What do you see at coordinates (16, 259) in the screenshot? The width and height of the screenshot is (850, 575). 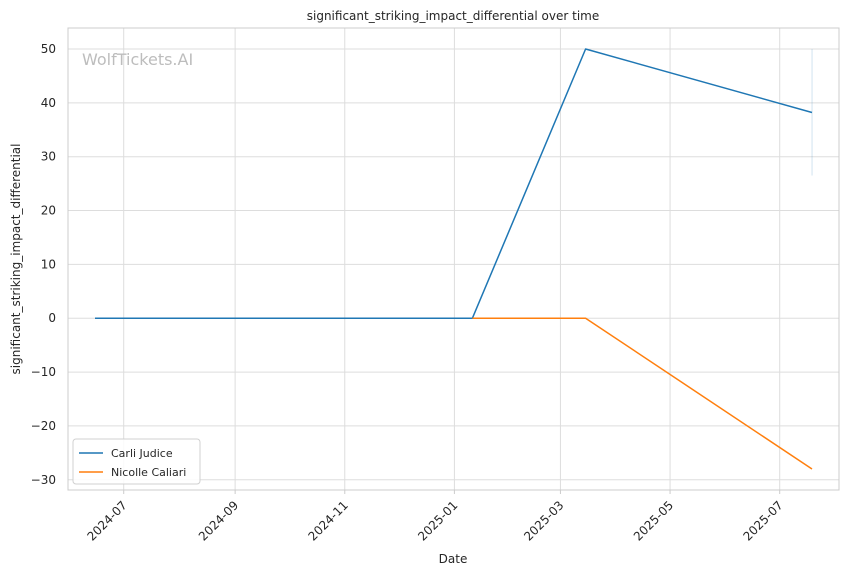 I see `y-axis-label: significant_striking_impact_differential` at bounding box center [16, 259].